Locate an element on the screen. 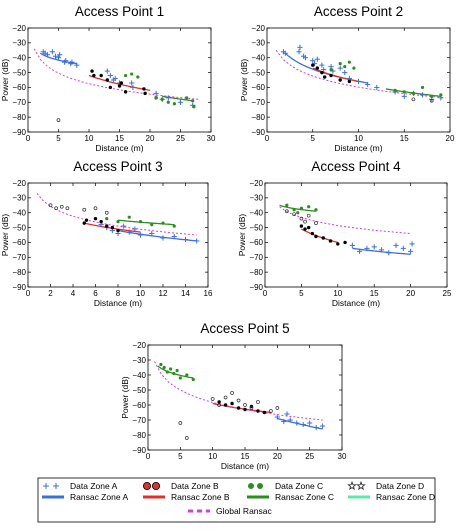 The width and height of the screenshot is (474, 531). legend-label: Data Zone A is located at coordinates (94, 486).